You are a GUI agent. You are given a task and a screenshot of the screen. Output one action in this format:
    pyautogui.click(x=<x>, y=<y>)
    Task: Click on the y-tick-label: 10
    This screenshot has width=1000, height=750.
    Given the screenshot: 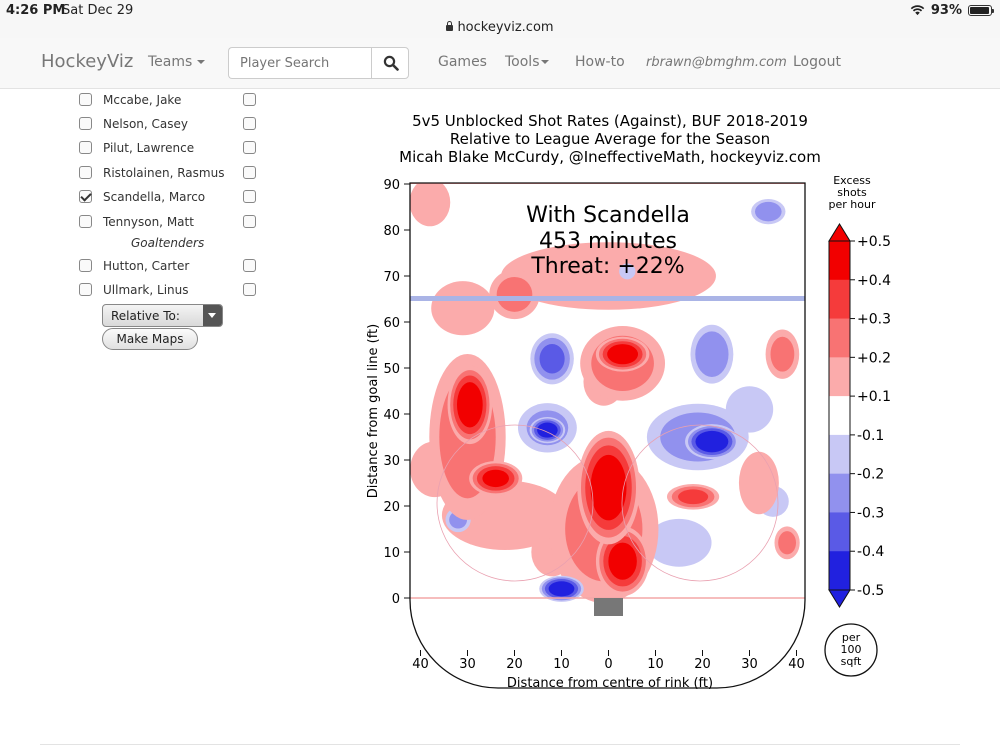 What is the action you would take?
    pyautogui.click(x=391, y=553)
    